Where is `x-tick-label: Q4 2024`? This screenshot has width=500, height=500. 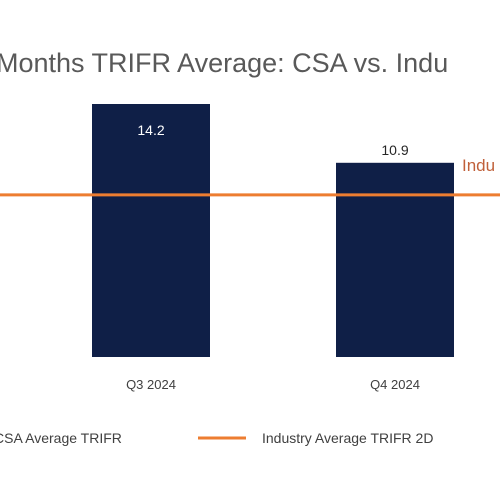
x-tick-label: Q4 2024 is located at coordinates (395, 384).